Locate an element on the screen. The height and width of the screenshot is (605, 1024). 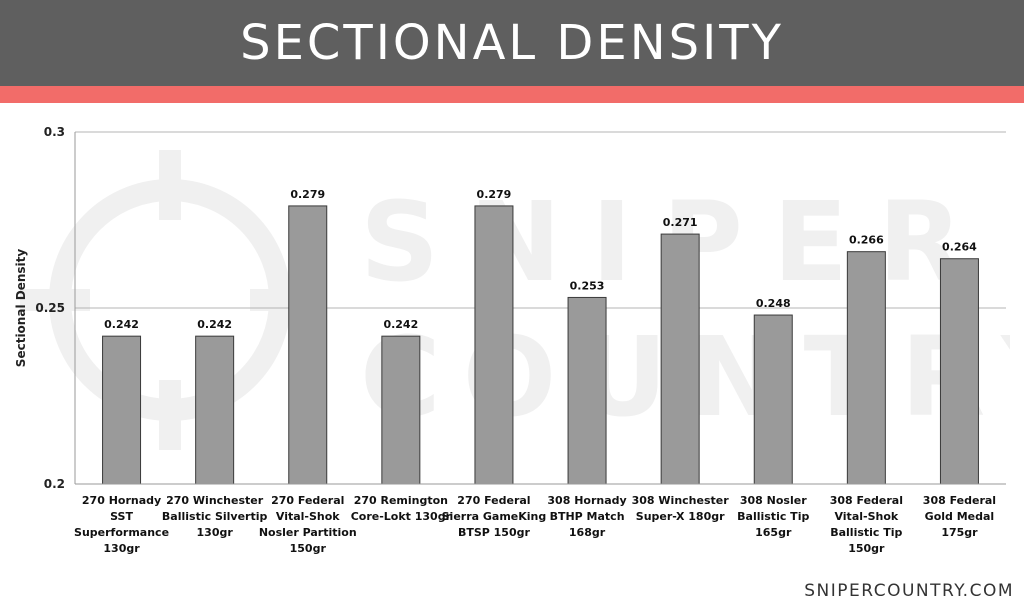
x-tick-label: 308 Winchester Super-X 180gr is located at coordinates (681, 508).